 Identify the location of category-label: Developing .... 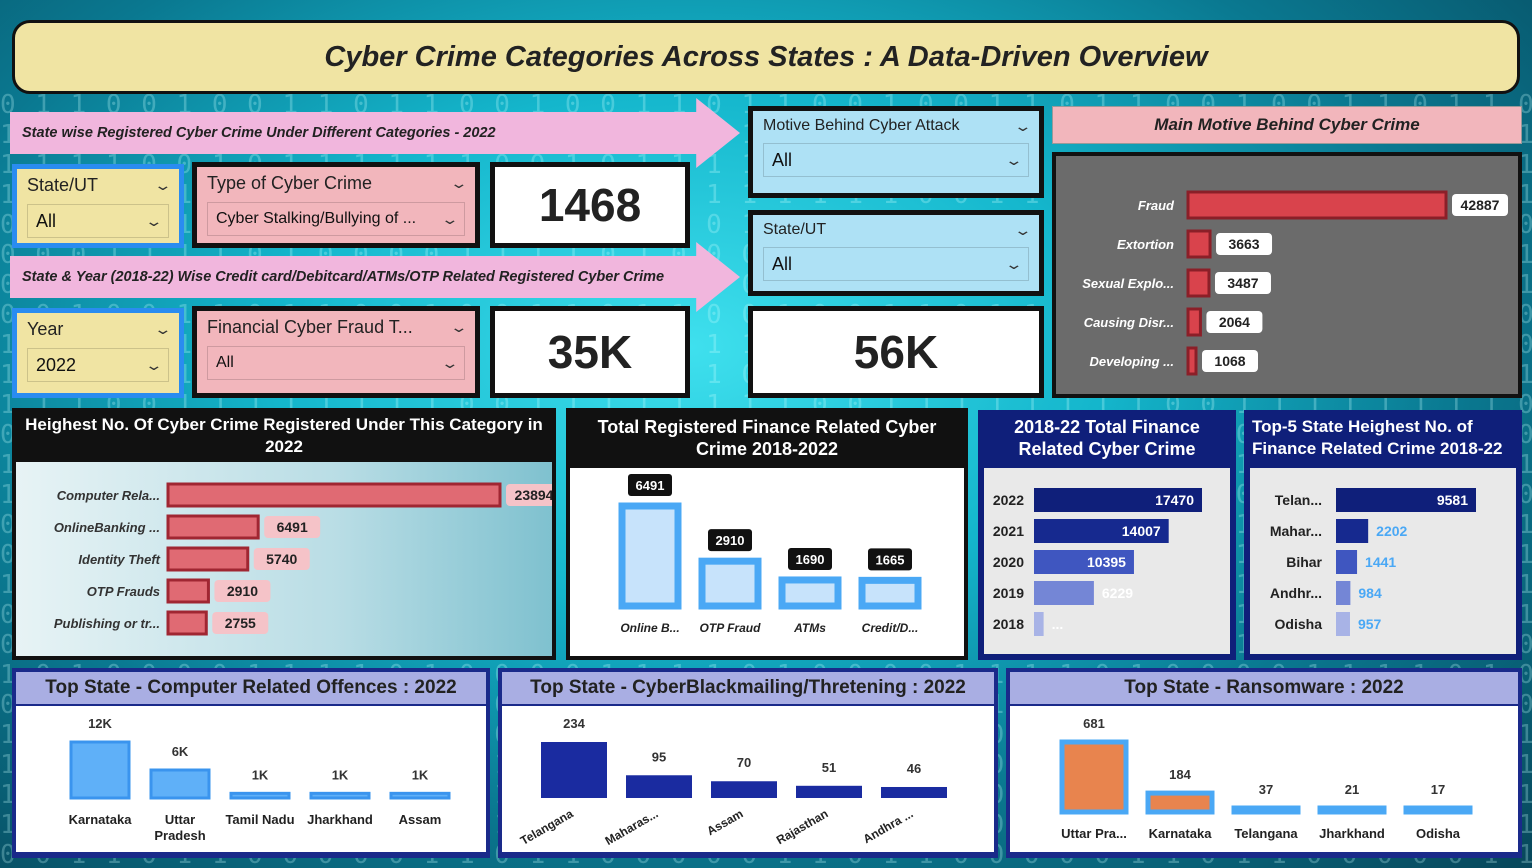
(1131, 361).